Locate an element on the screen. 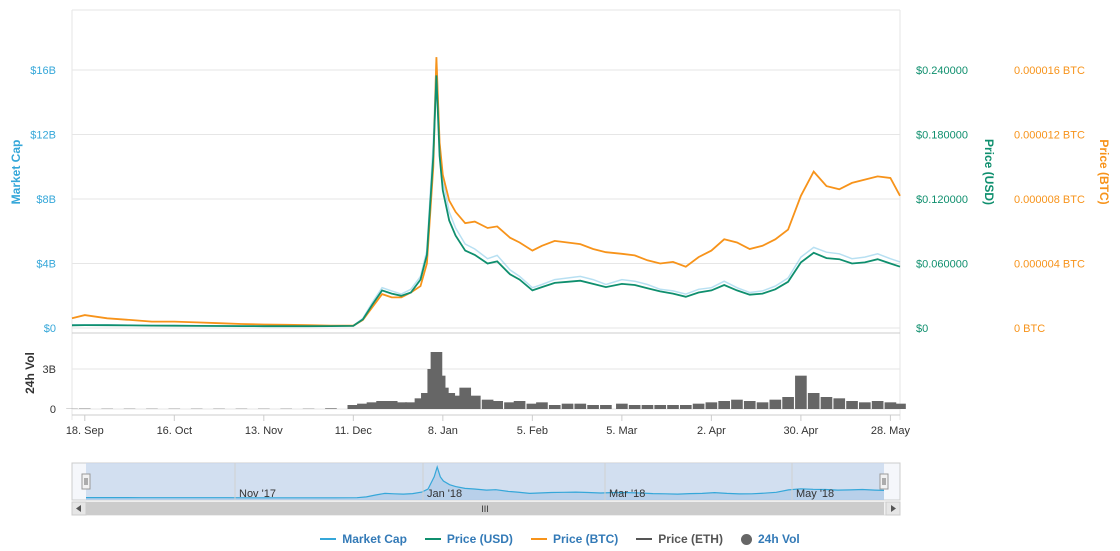 The width and height of the screenshot is (1120, 551). x-tick-label: 5. Mar is located at coordinates (622, 431).